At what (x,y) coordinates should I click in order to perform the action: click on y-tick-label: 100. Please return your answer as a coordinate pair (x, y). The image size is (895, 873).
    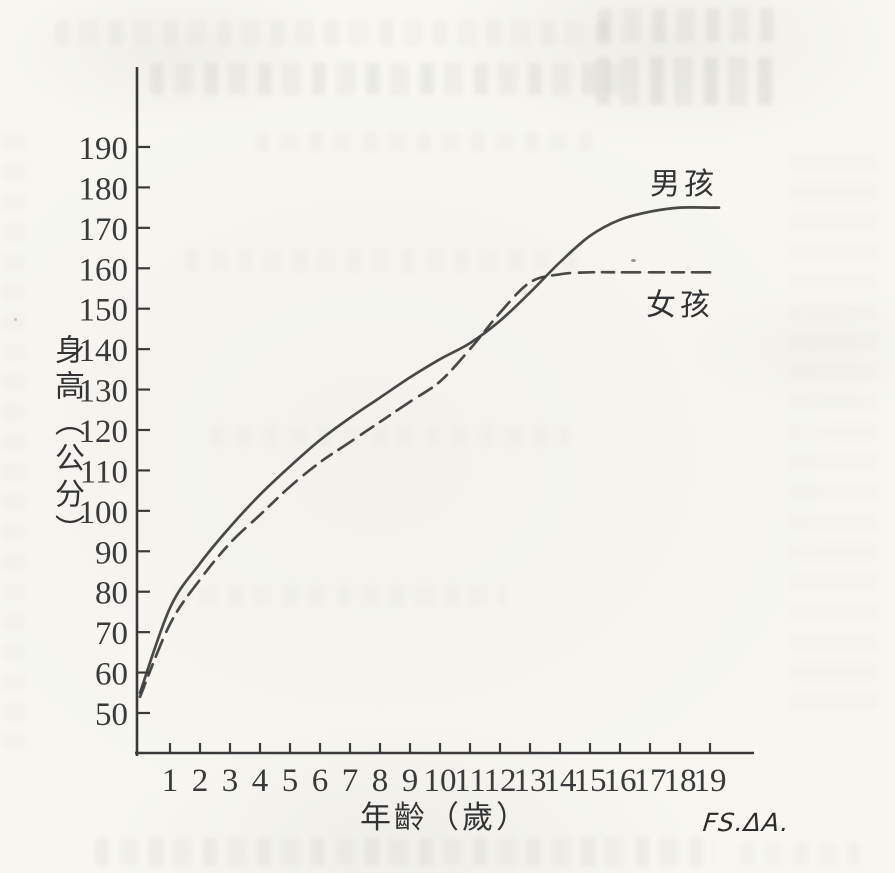
    Looking at the image, I should click on (104, 513).